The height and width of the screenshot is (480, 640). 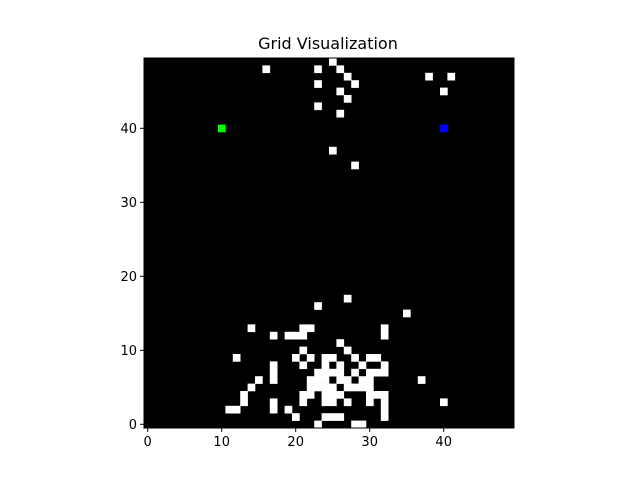 What do you see at coordinates (221, 442) in the screenshot?
I see `x-tick-label: 10` at bounding box center [221, 442].